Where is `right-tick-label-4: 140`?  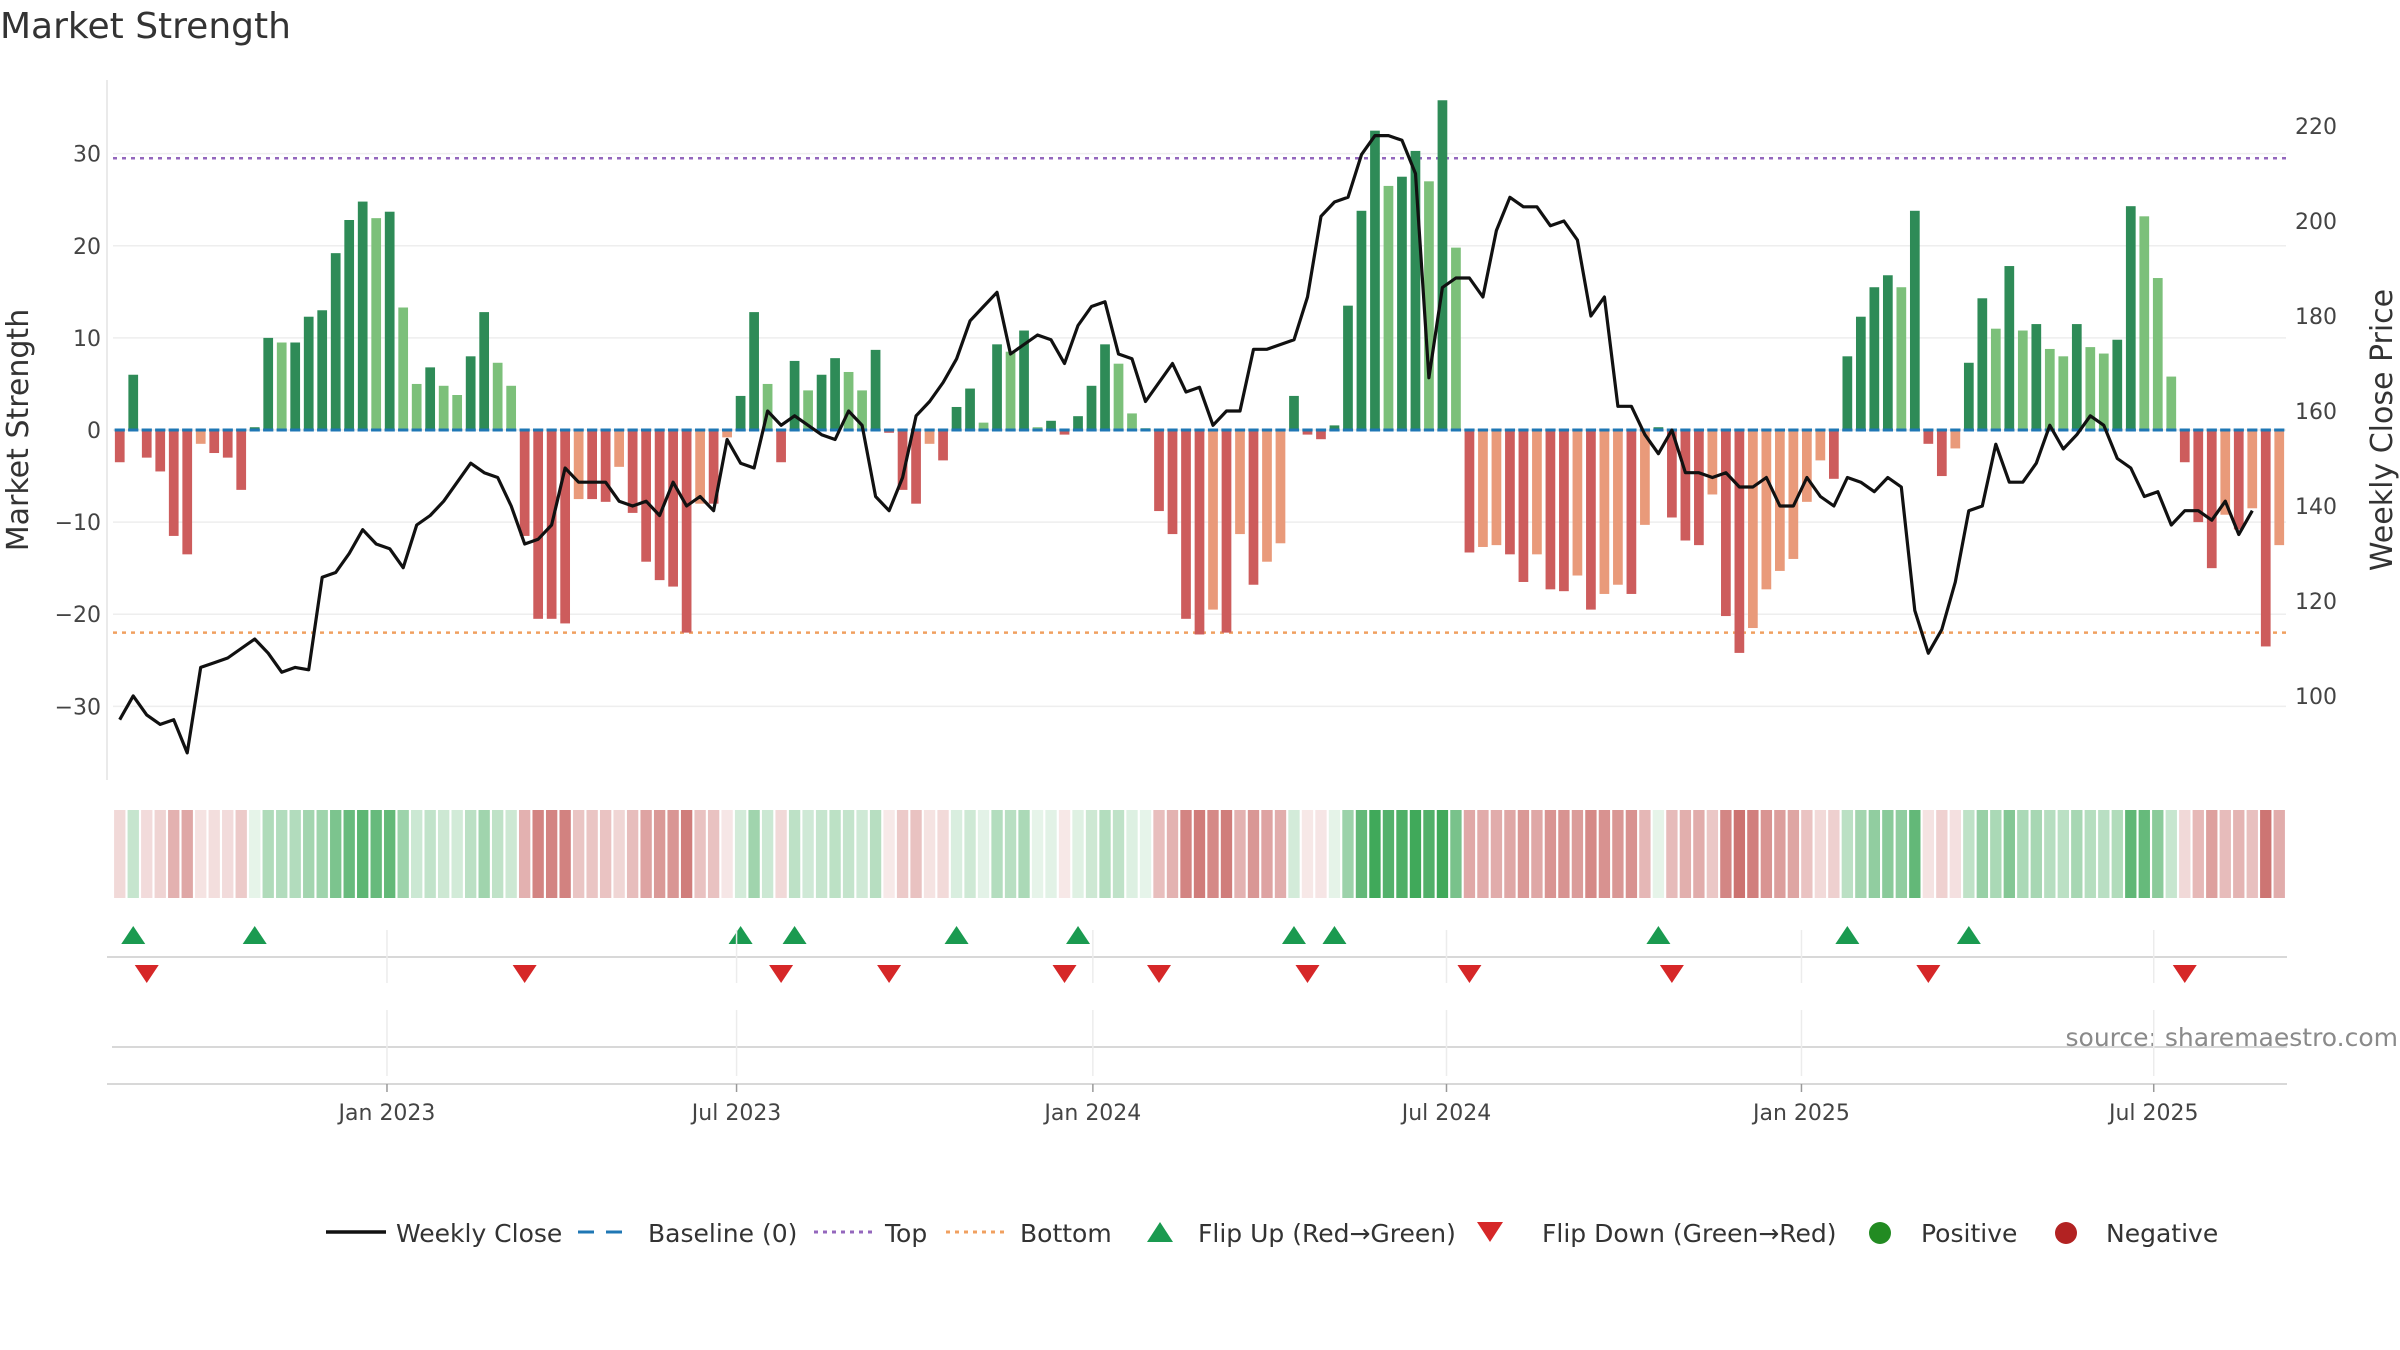
right-tick-label-4: 140 is located at coordinates (2316, 507).